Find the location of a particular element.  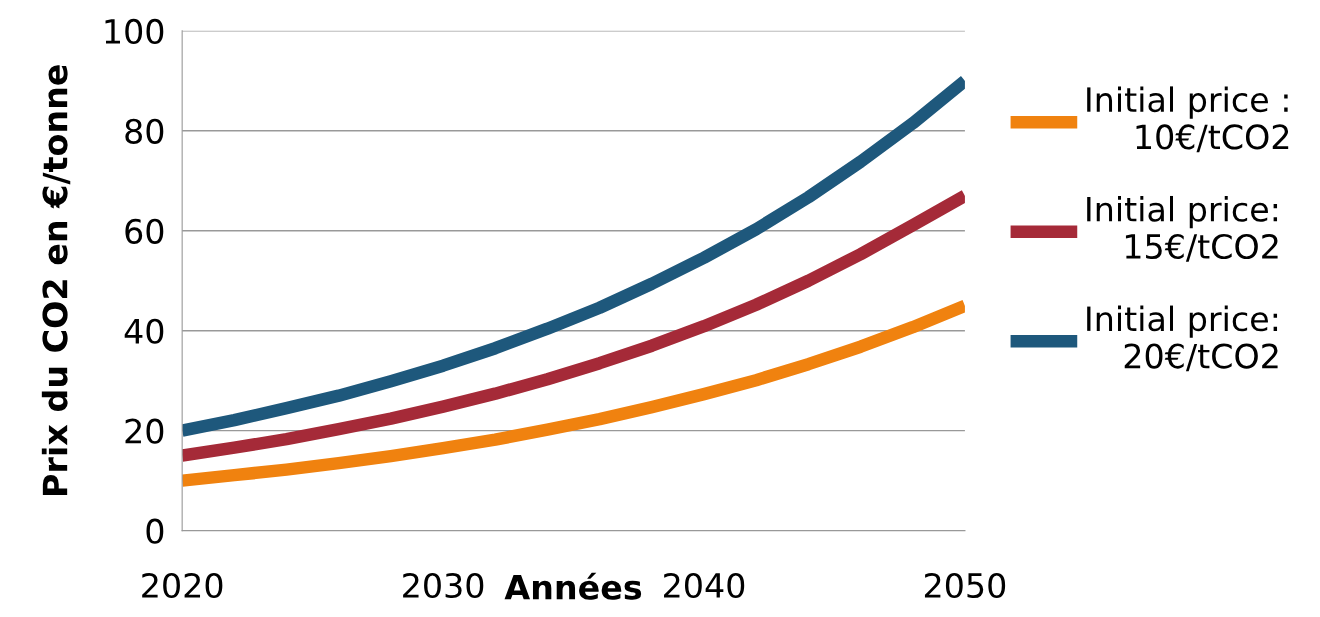

x-tick-label: 2030 is located at coordinates (443, 585).